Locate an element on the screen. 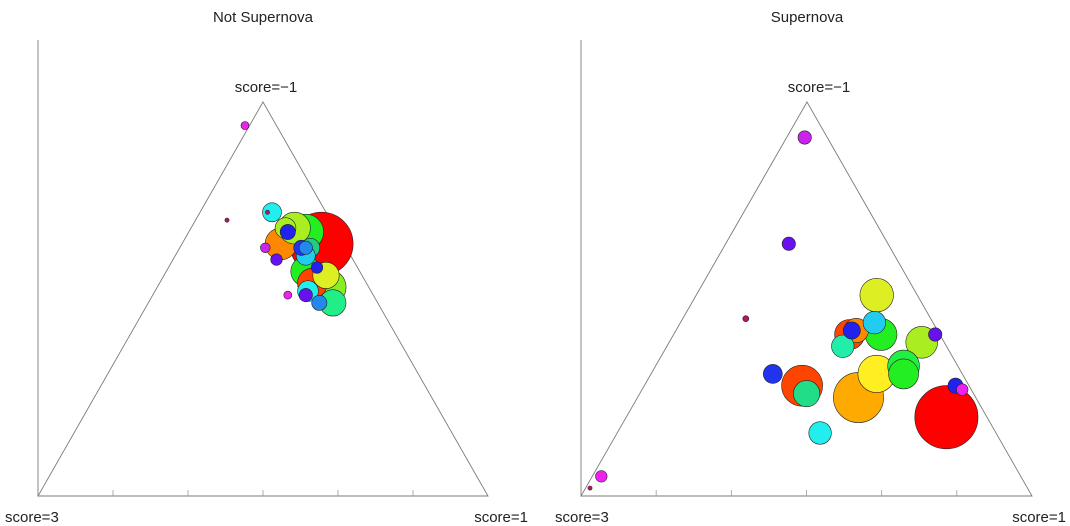 This screenshot has height=526, width=1070. bubble-group is located at coordinates (289, 219).